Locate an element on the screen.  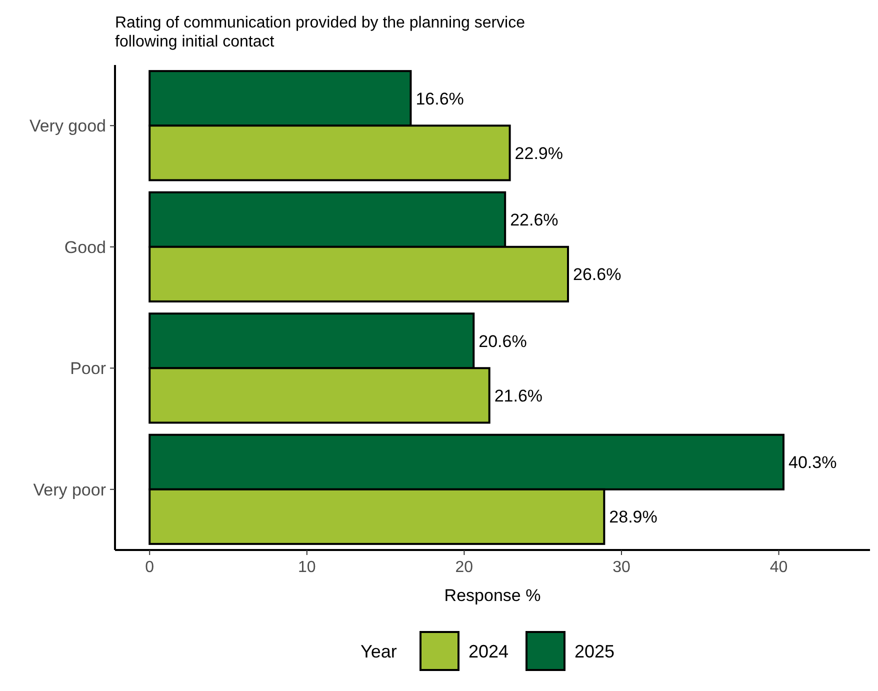
legend-label: 2025 is located at coordinates (594, 651).